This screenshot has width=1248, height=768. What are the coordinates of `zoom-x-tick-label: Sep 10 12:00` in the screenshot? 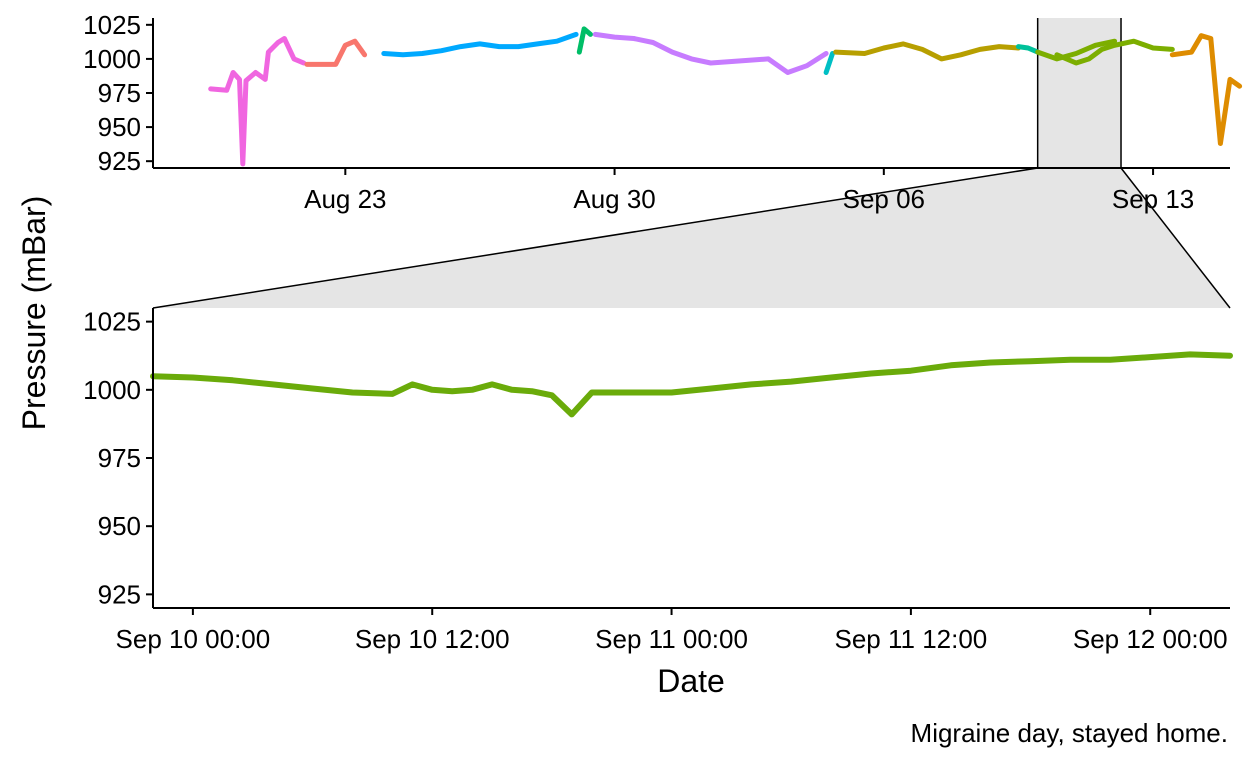 It's located at (432, 639).